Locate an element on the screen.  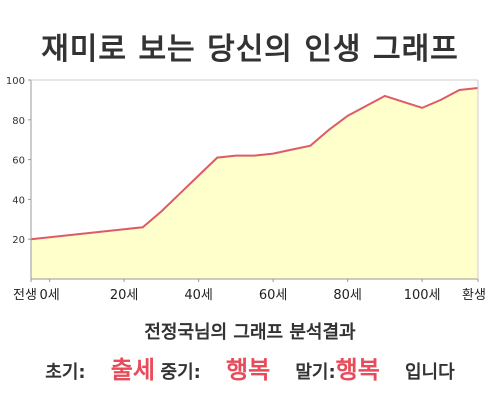
x-tick-label: 20세 is located at coordinates (124, 295).